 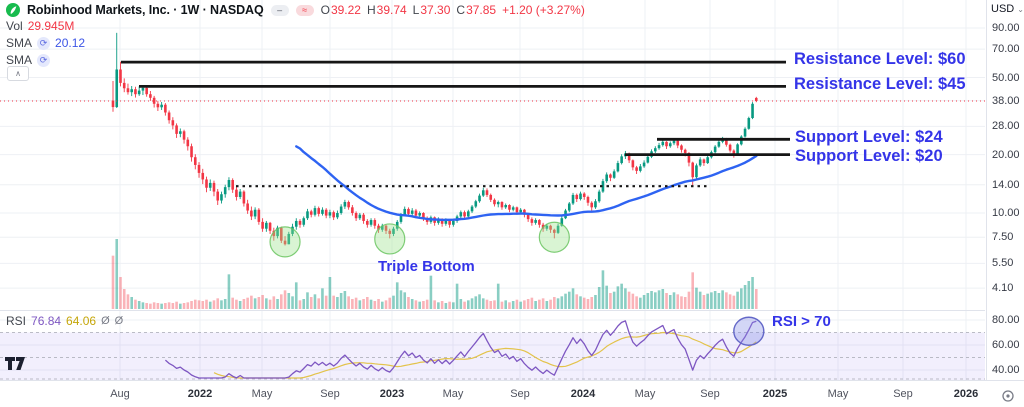 I want to click on tradingview-logo-icon, so click(x=16, y=366).